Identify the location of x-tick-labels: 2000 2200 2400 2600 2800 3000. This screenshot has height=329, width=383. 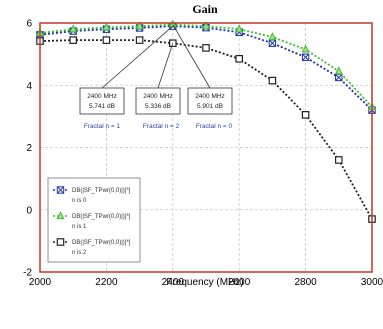
(206, 282).